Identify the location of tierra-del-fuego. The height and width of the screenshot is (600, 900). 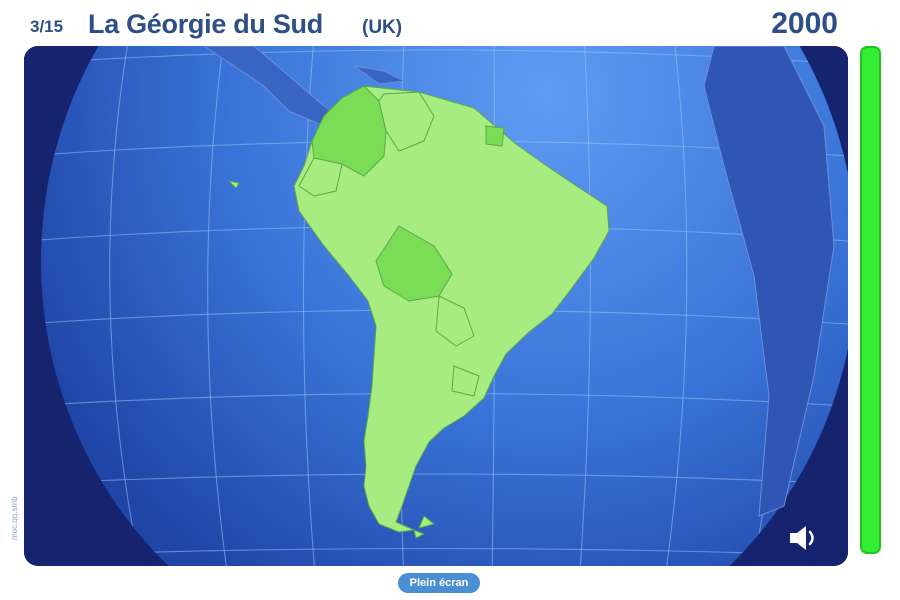
(419, 534).